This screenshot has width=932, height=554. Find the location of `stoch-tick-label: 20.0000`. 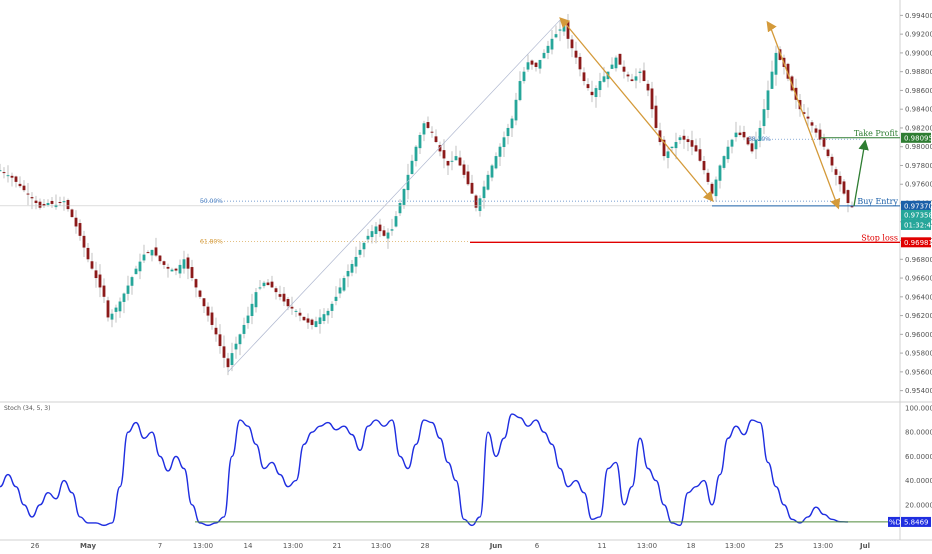

stoch-tick-label: 20.0000 is located at coordinates (918, 505).